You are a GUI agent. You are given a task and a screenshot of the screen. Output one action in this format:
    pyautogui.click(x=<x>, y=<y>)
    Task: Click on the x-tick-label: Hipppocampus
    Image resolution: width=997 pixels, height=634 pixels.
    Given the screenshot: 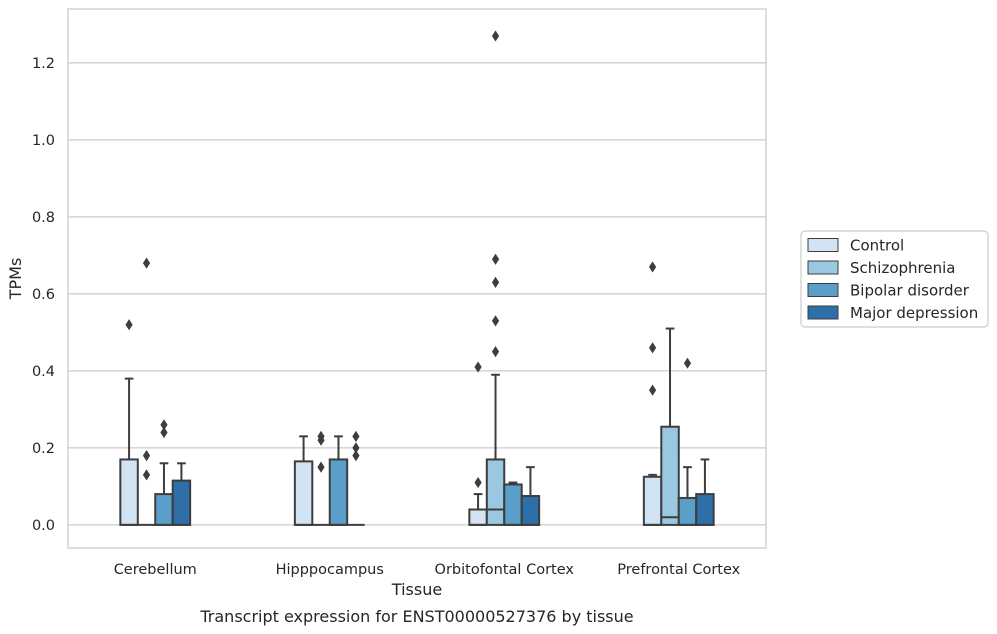 What is the action you would take?
    pyautogui.click(x=330, y=570)
    